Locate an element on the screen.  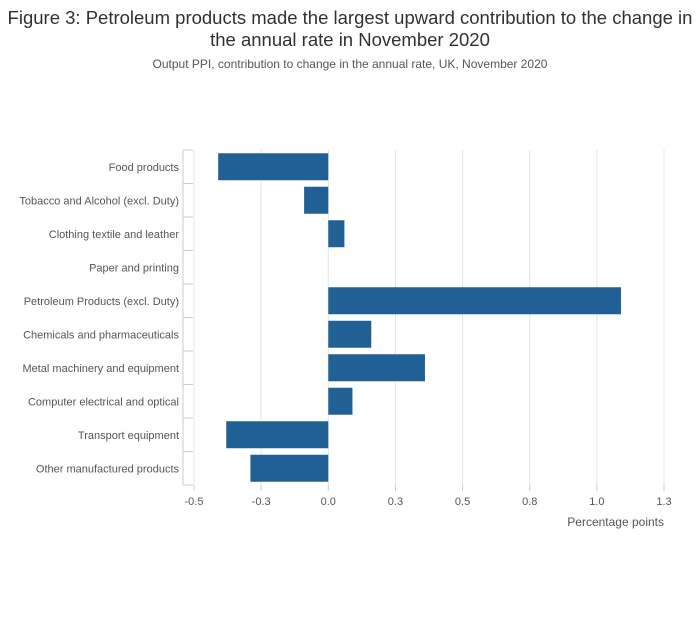
category-label: Computer electrical and optical is located at coordinates (103, 402).